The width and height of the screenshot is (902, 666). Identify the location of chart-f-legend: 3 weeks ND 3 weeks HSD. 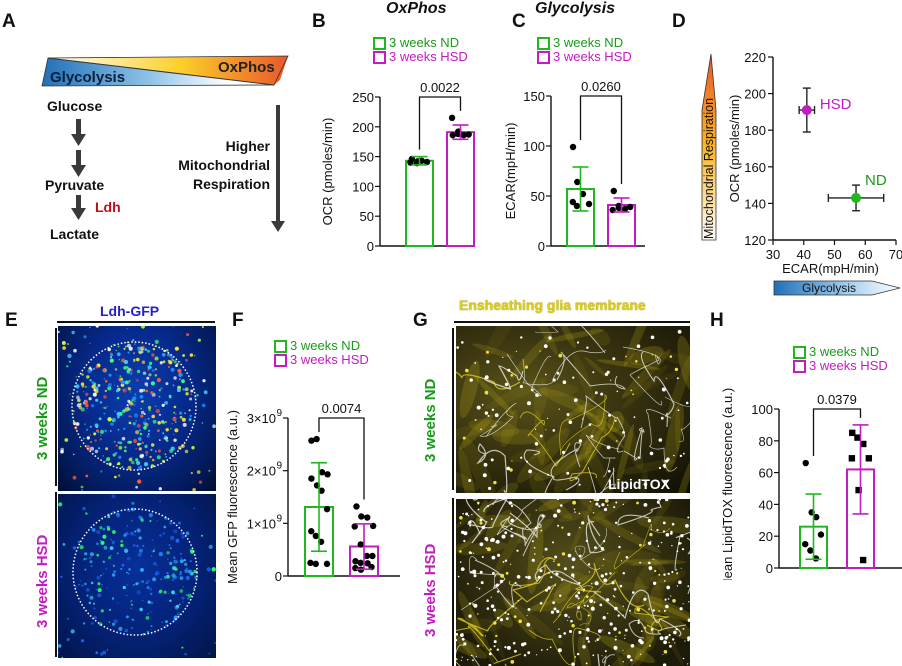
(321, 353).